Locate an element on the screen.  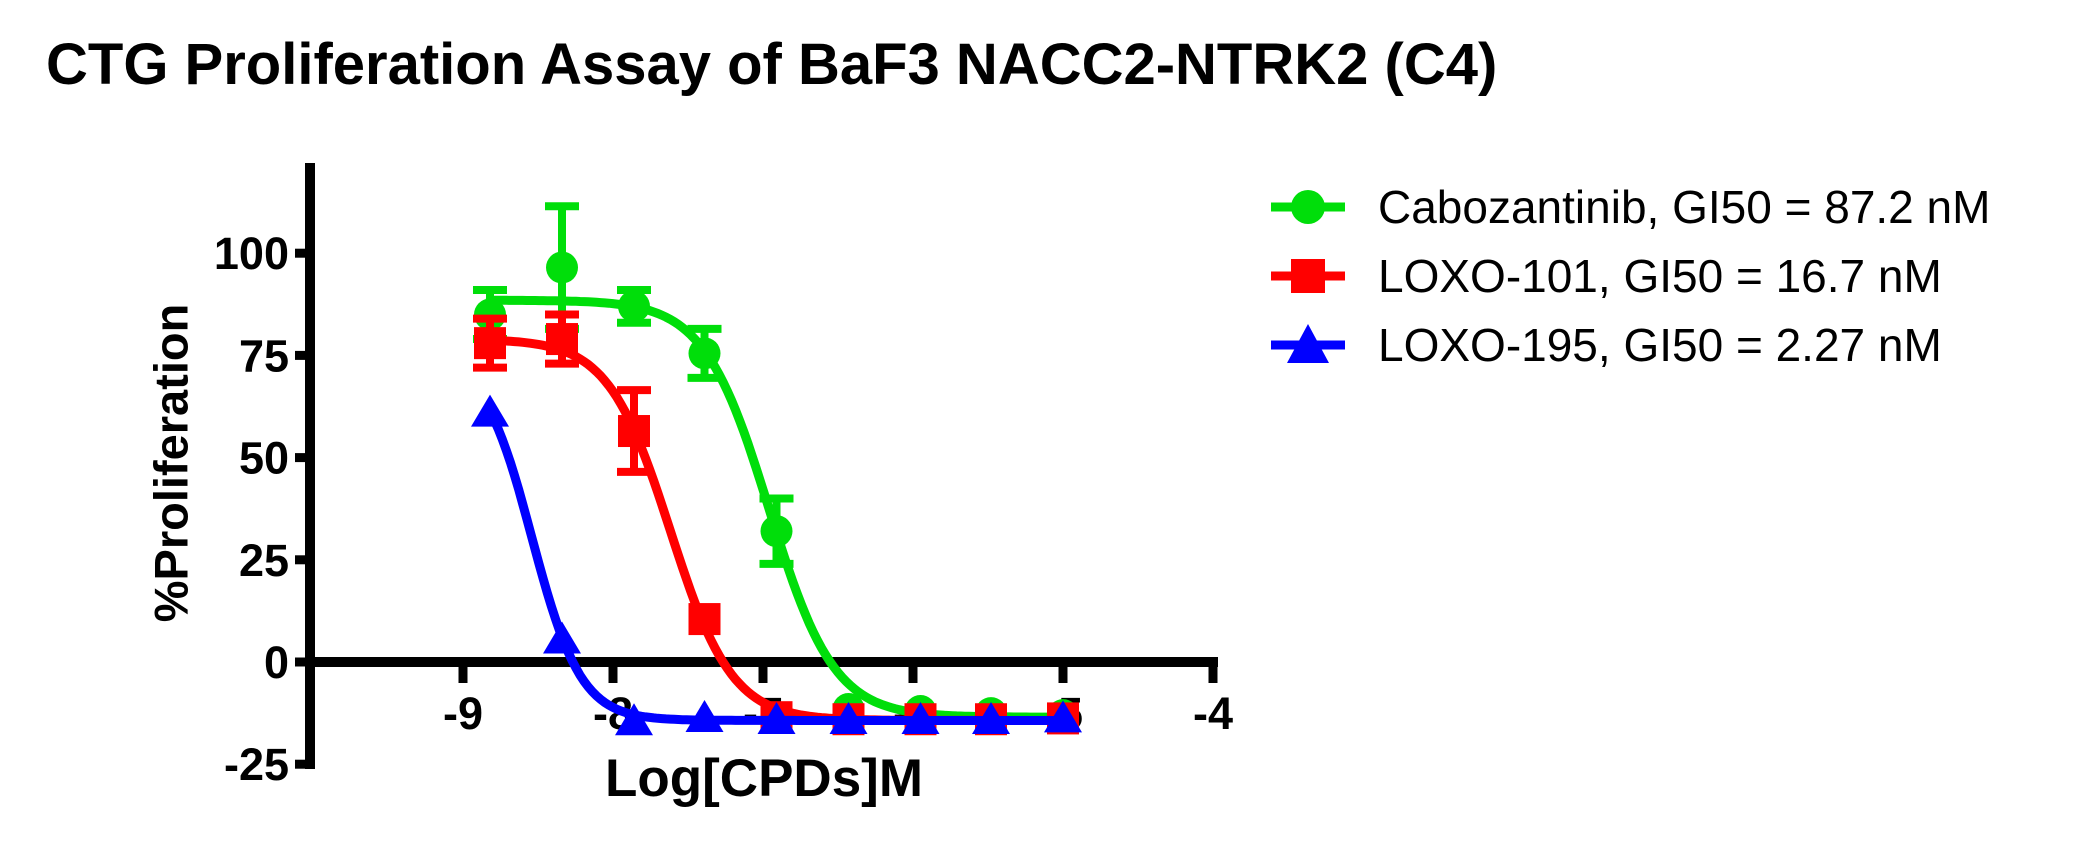
y-tick-label: 50 is located at coordinates (264, 458).